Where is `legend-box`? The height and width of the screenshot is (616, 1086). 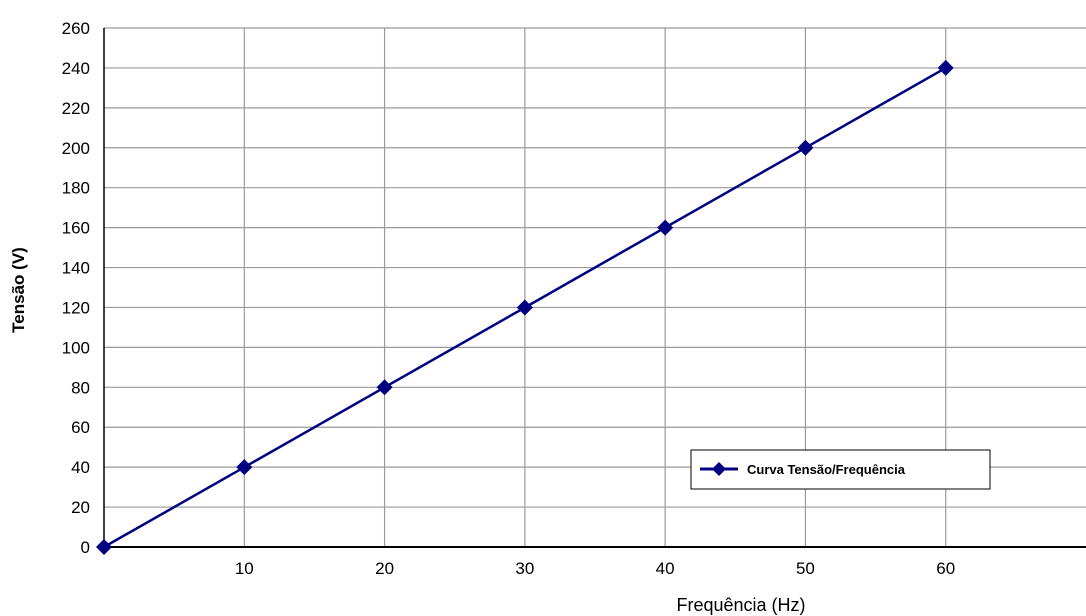
legend-box is located at coordinates (840, 469).